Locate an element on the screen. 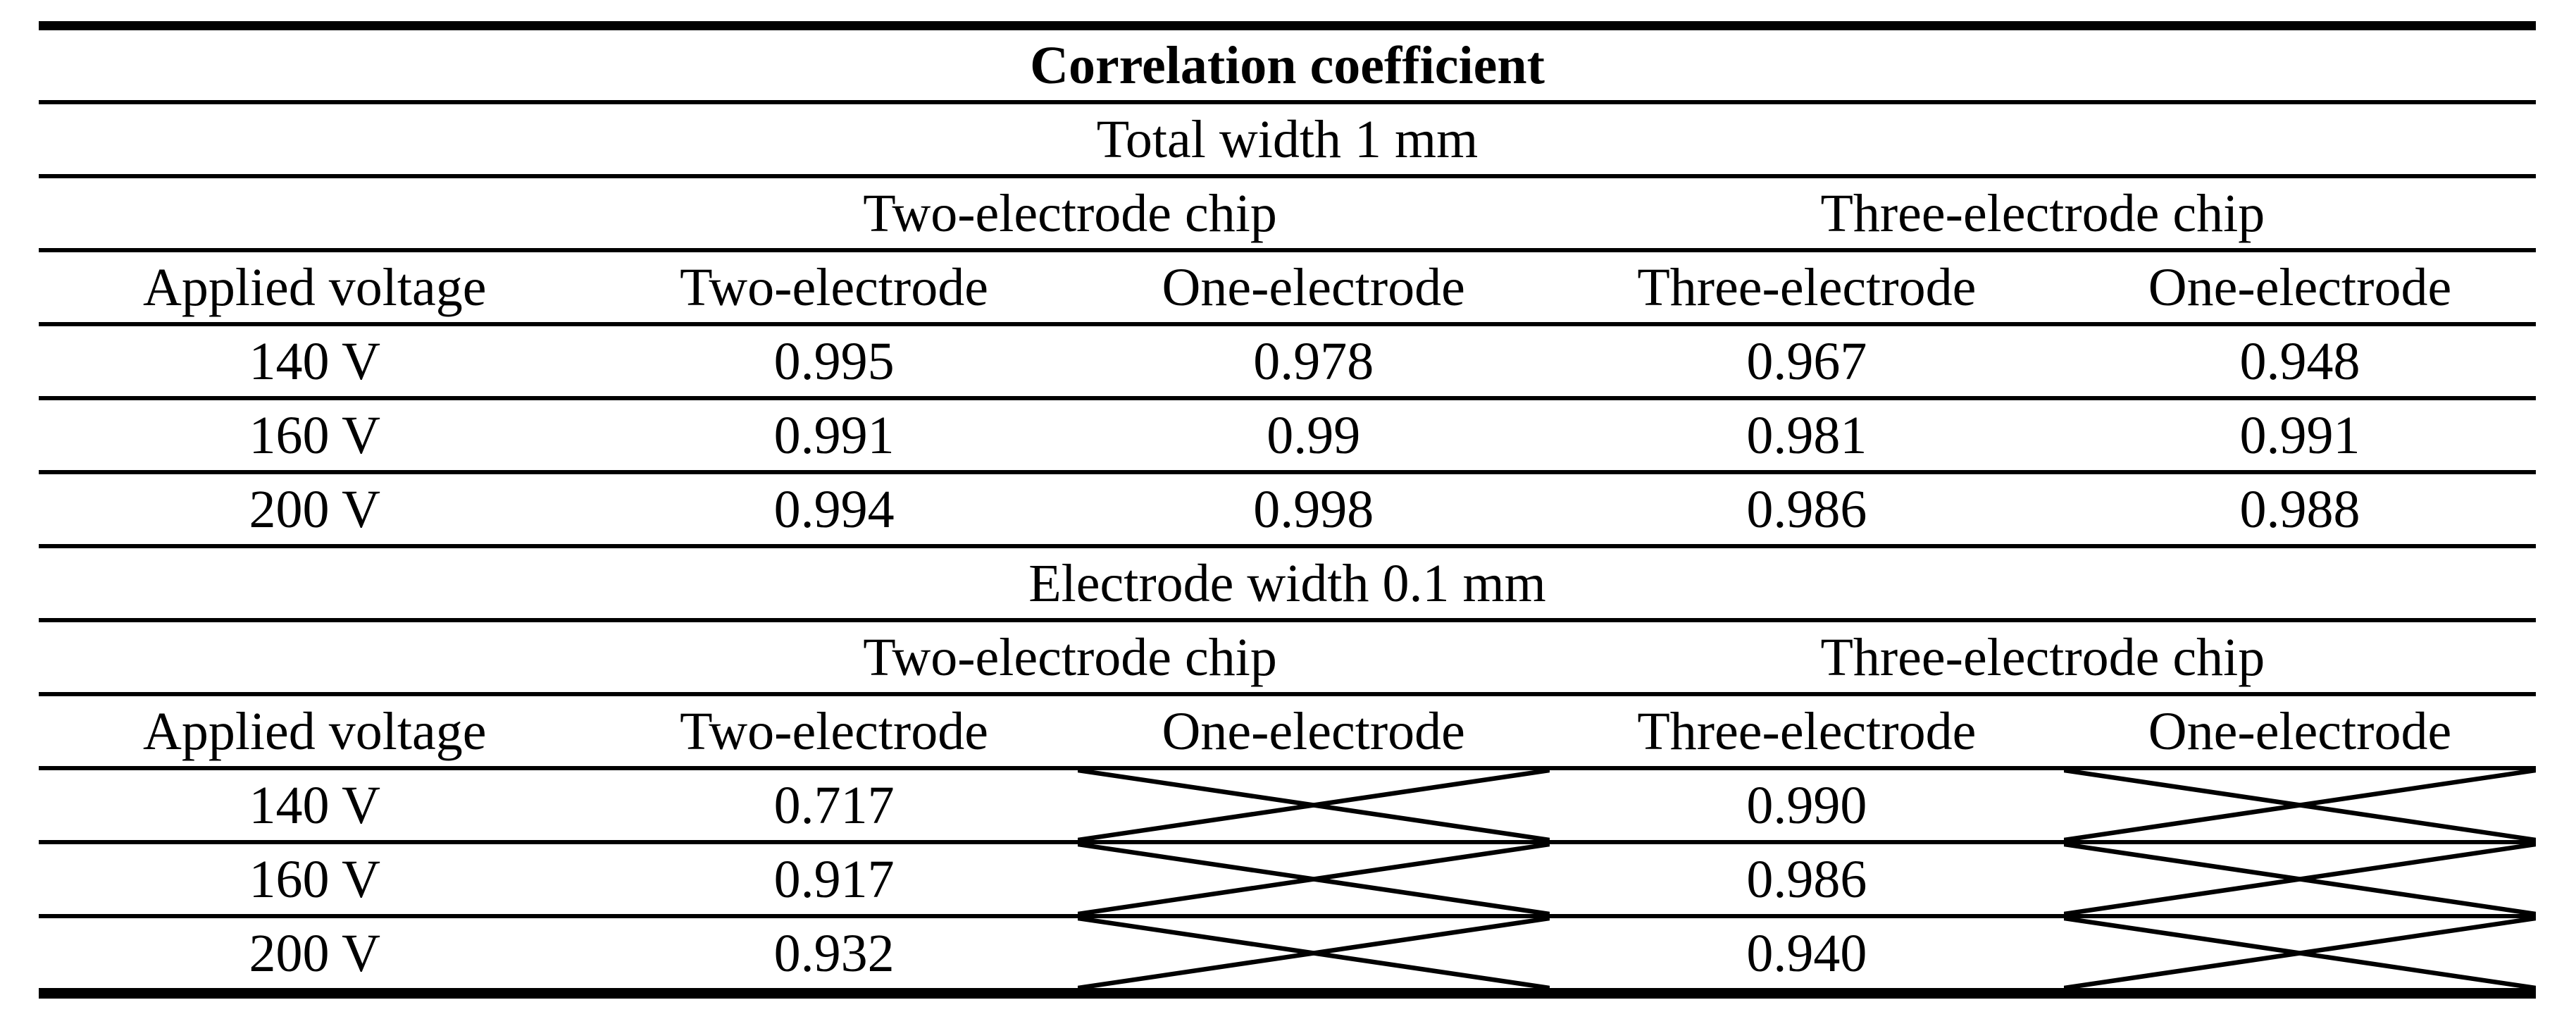 The width and height of the screenshot is (2576, 1031). table-title: Correlation coefficient is located at coordinates (1287, 65).